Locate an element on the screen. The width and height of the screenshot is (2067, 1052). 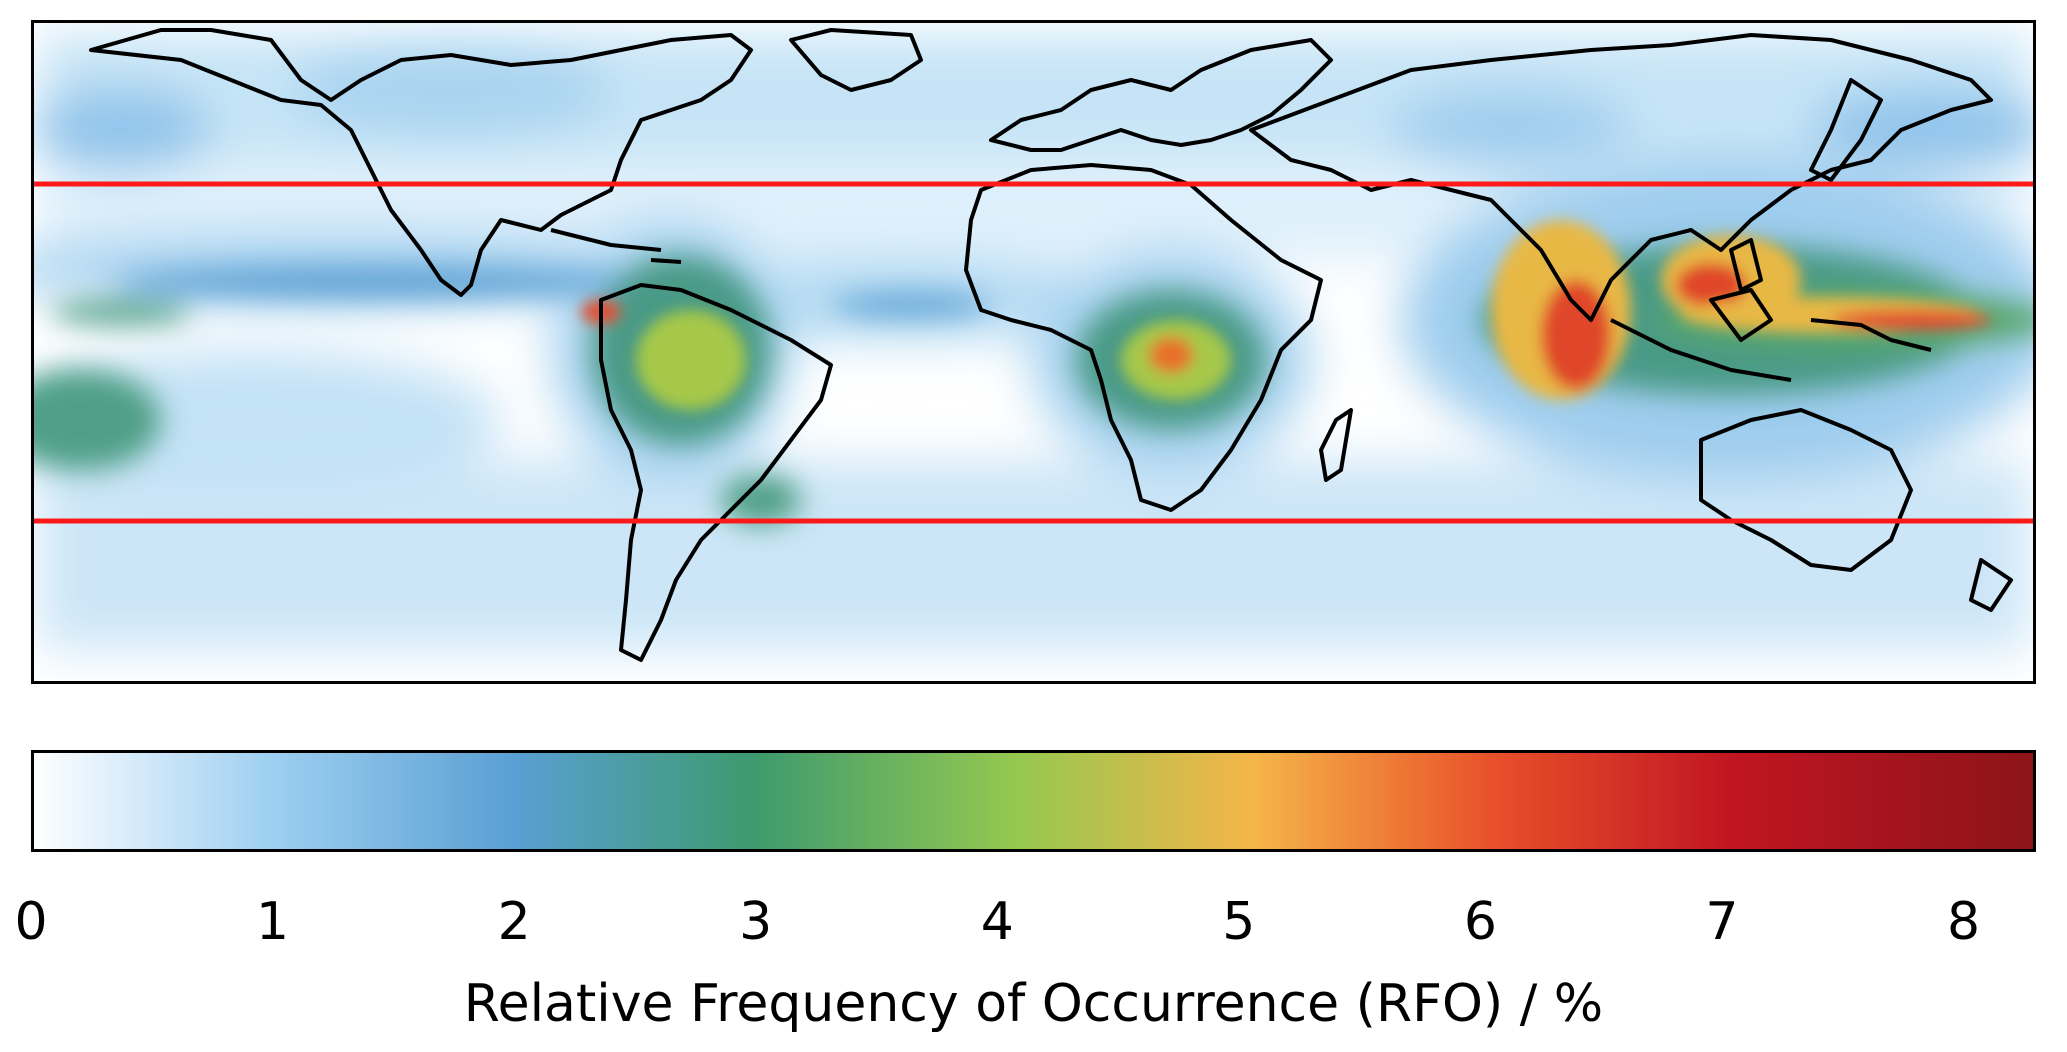
colorbar is located at coordinates (1033, 801).